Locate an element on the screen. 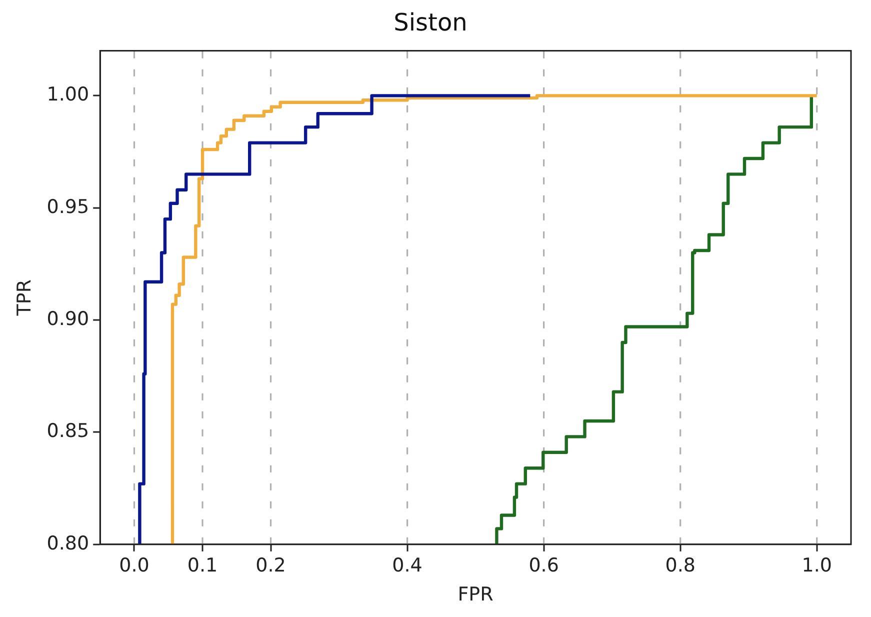  y-tick-label: 1.00 is located at coordinates (68, 95).